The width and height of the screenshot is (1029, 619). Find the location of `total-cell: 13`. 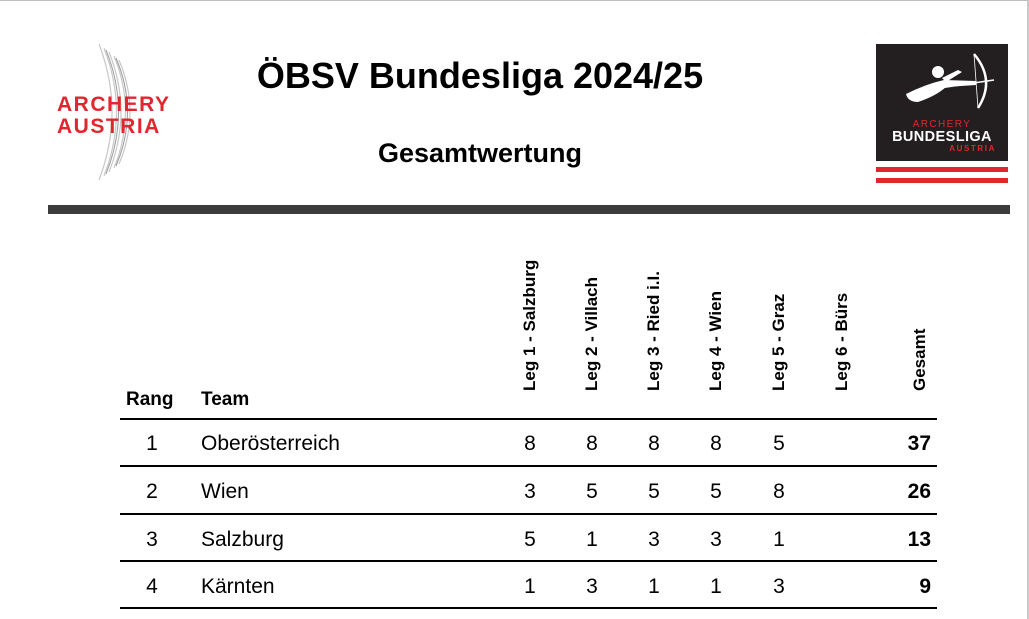

total-cell: 13 is located at coordinates (919, 539).